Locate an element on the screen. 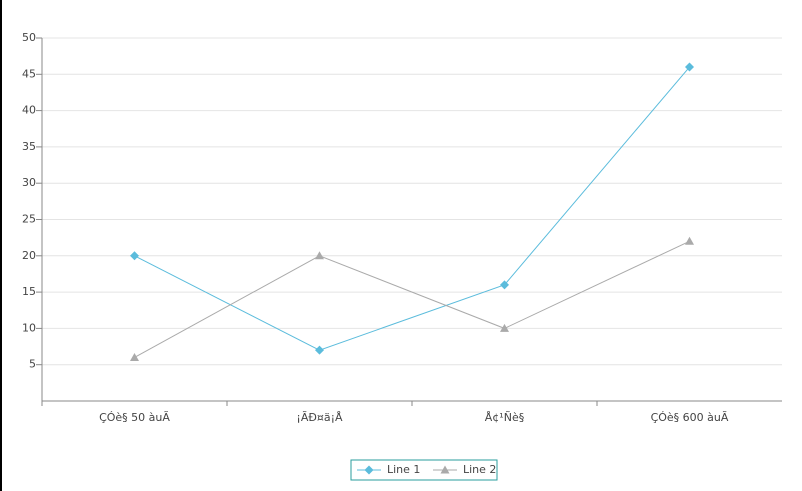 The height and width of the screenshot is (491, 802). y-tick-label: 50 is located at coordinates (29, 37).